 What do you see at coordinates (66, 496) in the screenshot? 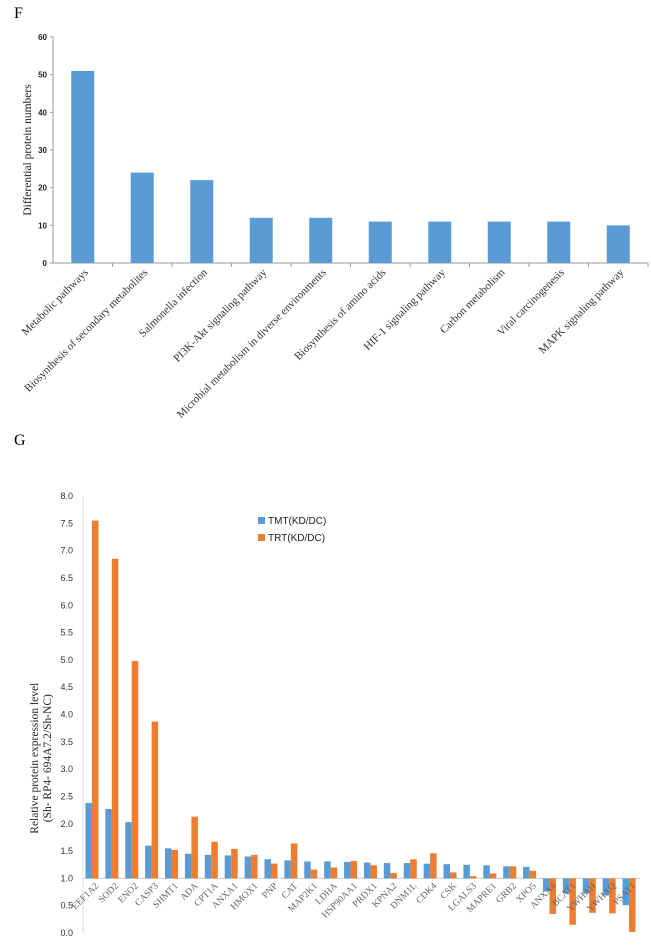
I see `y-tick-label: 8.0` at bounding box center [66, 496].